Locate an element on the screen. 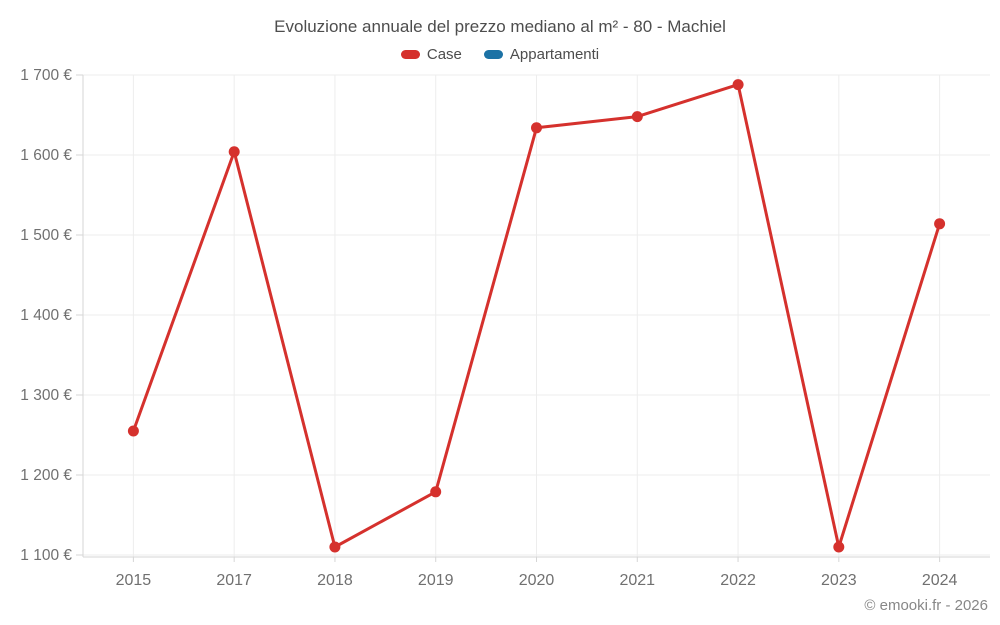  data-point-case-2022 is located at coordinates (738, 85).